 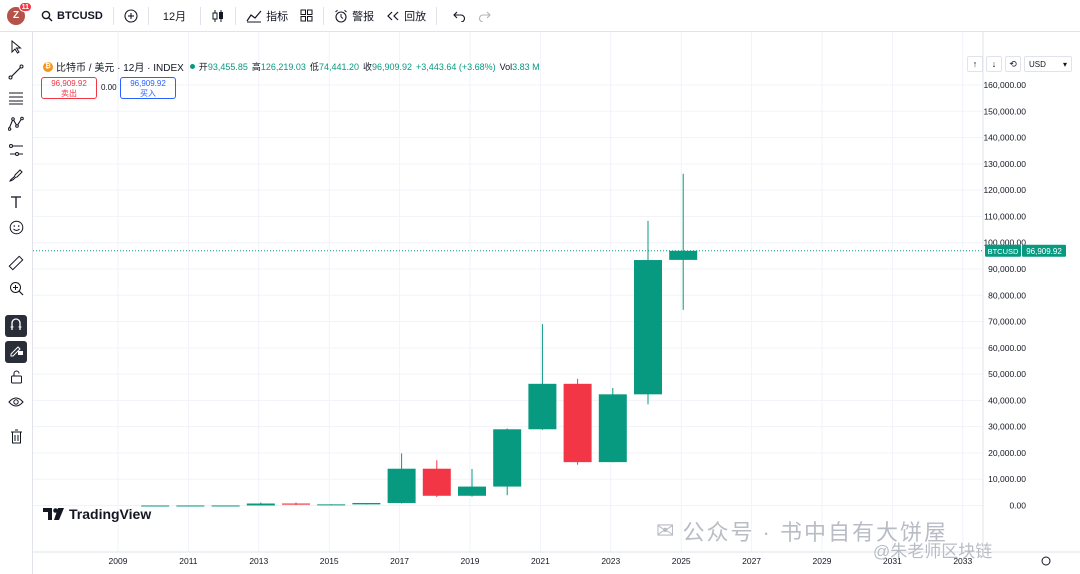 What do you see at coordinates (1007, 295) in the screenshot?
I see `price-tick-label: 80,000.00` at bounding box center [1007, 295].